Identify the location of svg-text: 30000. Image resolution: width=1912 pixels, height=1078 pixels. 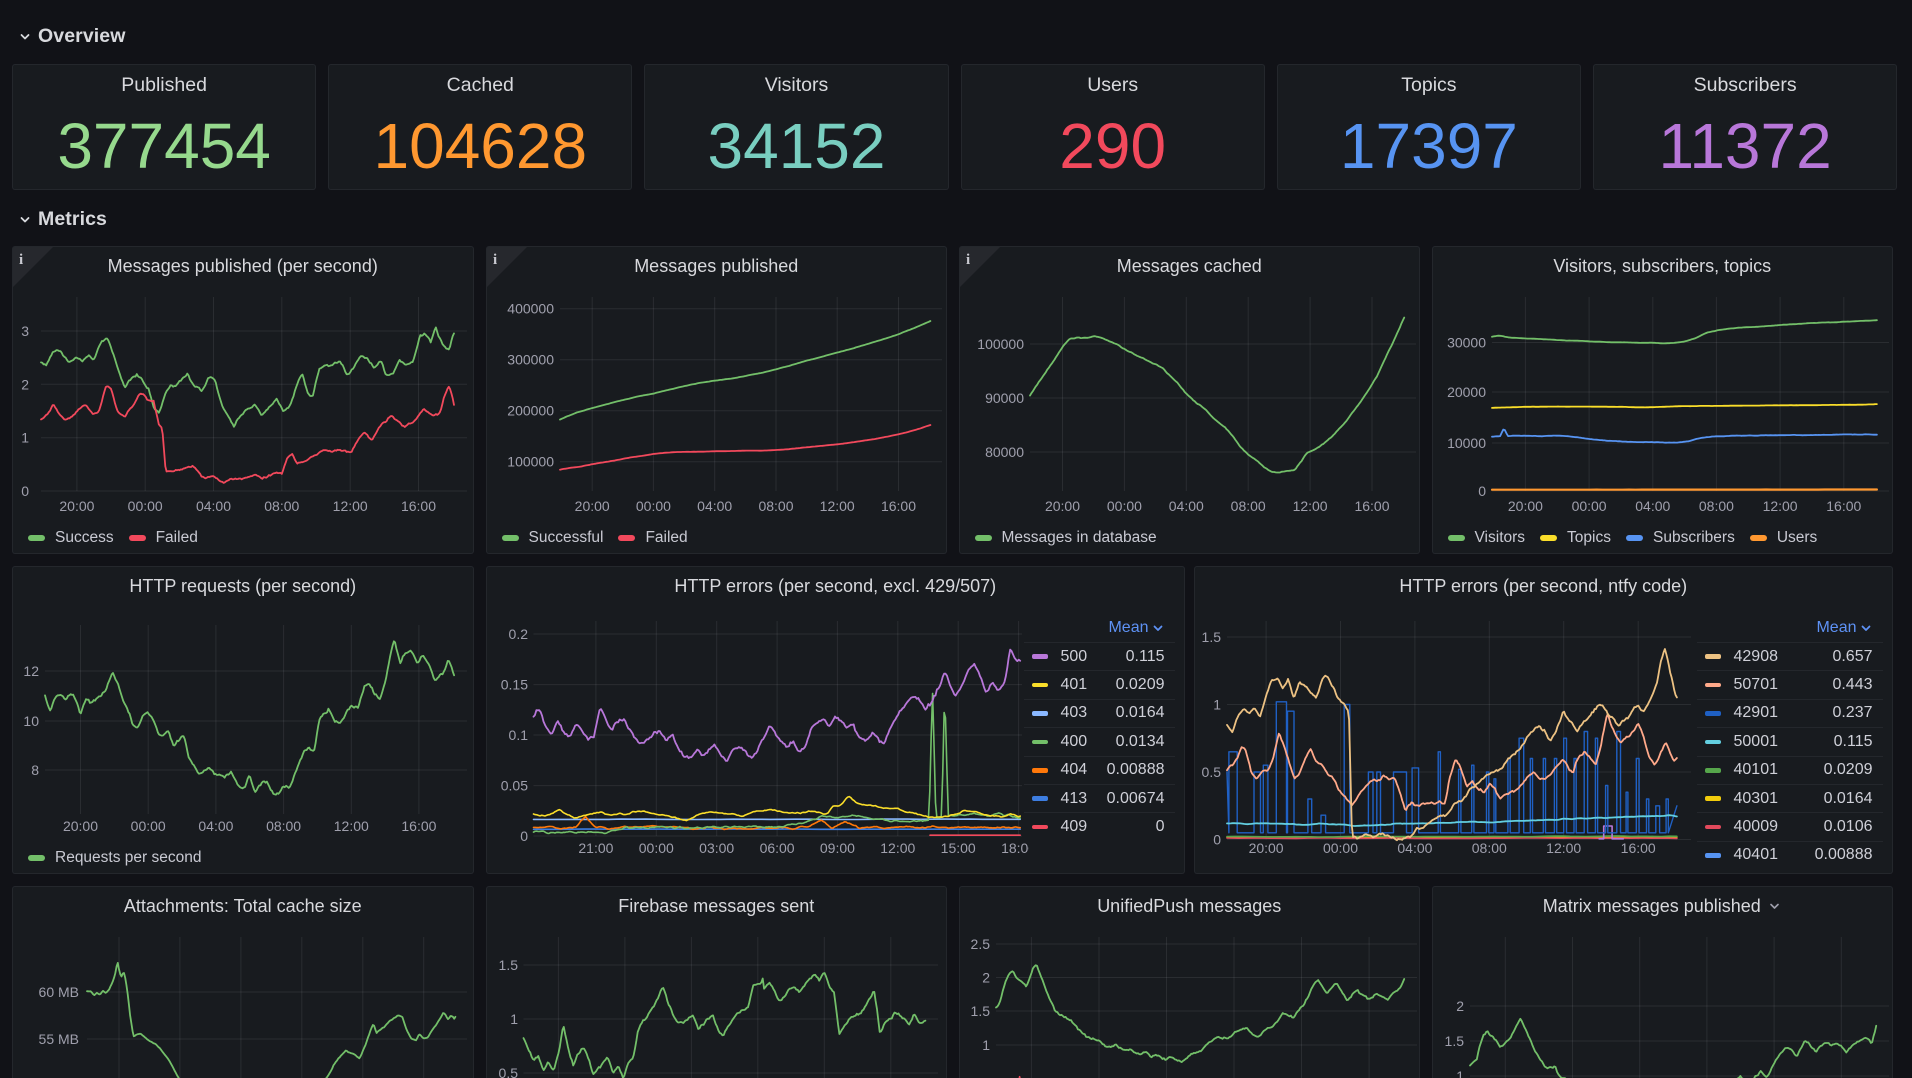
(1466, 343).